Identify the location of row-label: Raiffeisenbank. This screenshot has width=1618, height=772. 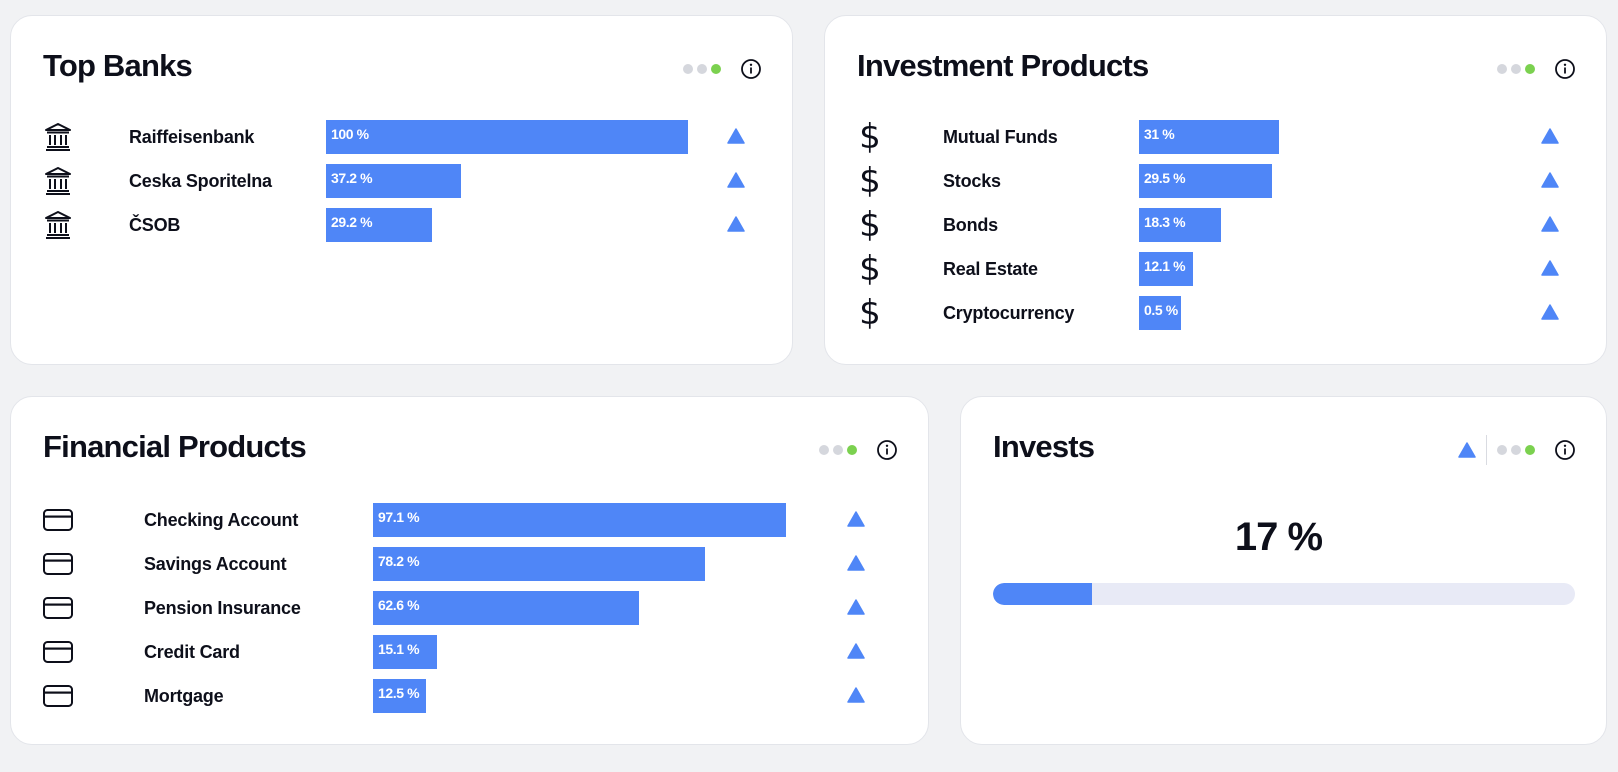
(192, 137).